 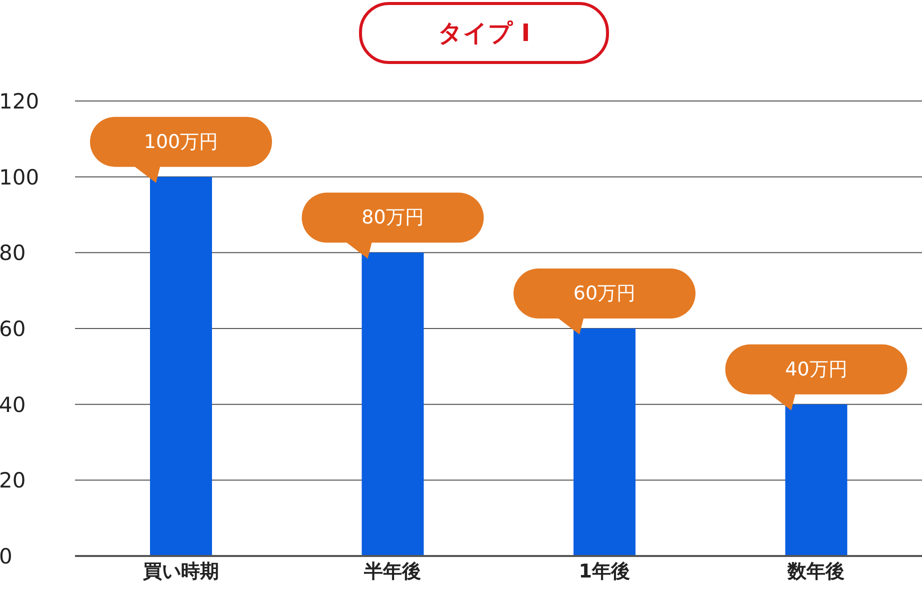 What do you see at coordinates (604, 571) in the screenshot?
I see `x-tick-label: 1年後` at bounding box center [604, 571].